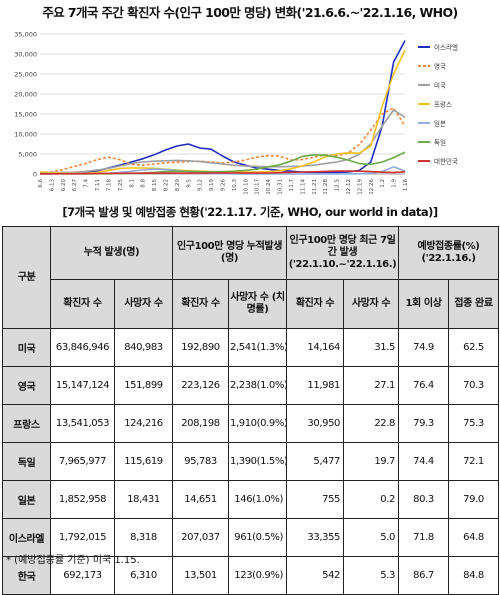 Image resolution: width=500 pixels, height=595 pixels. I want to click on y-tick-label: 10,000, so click(25, 135).